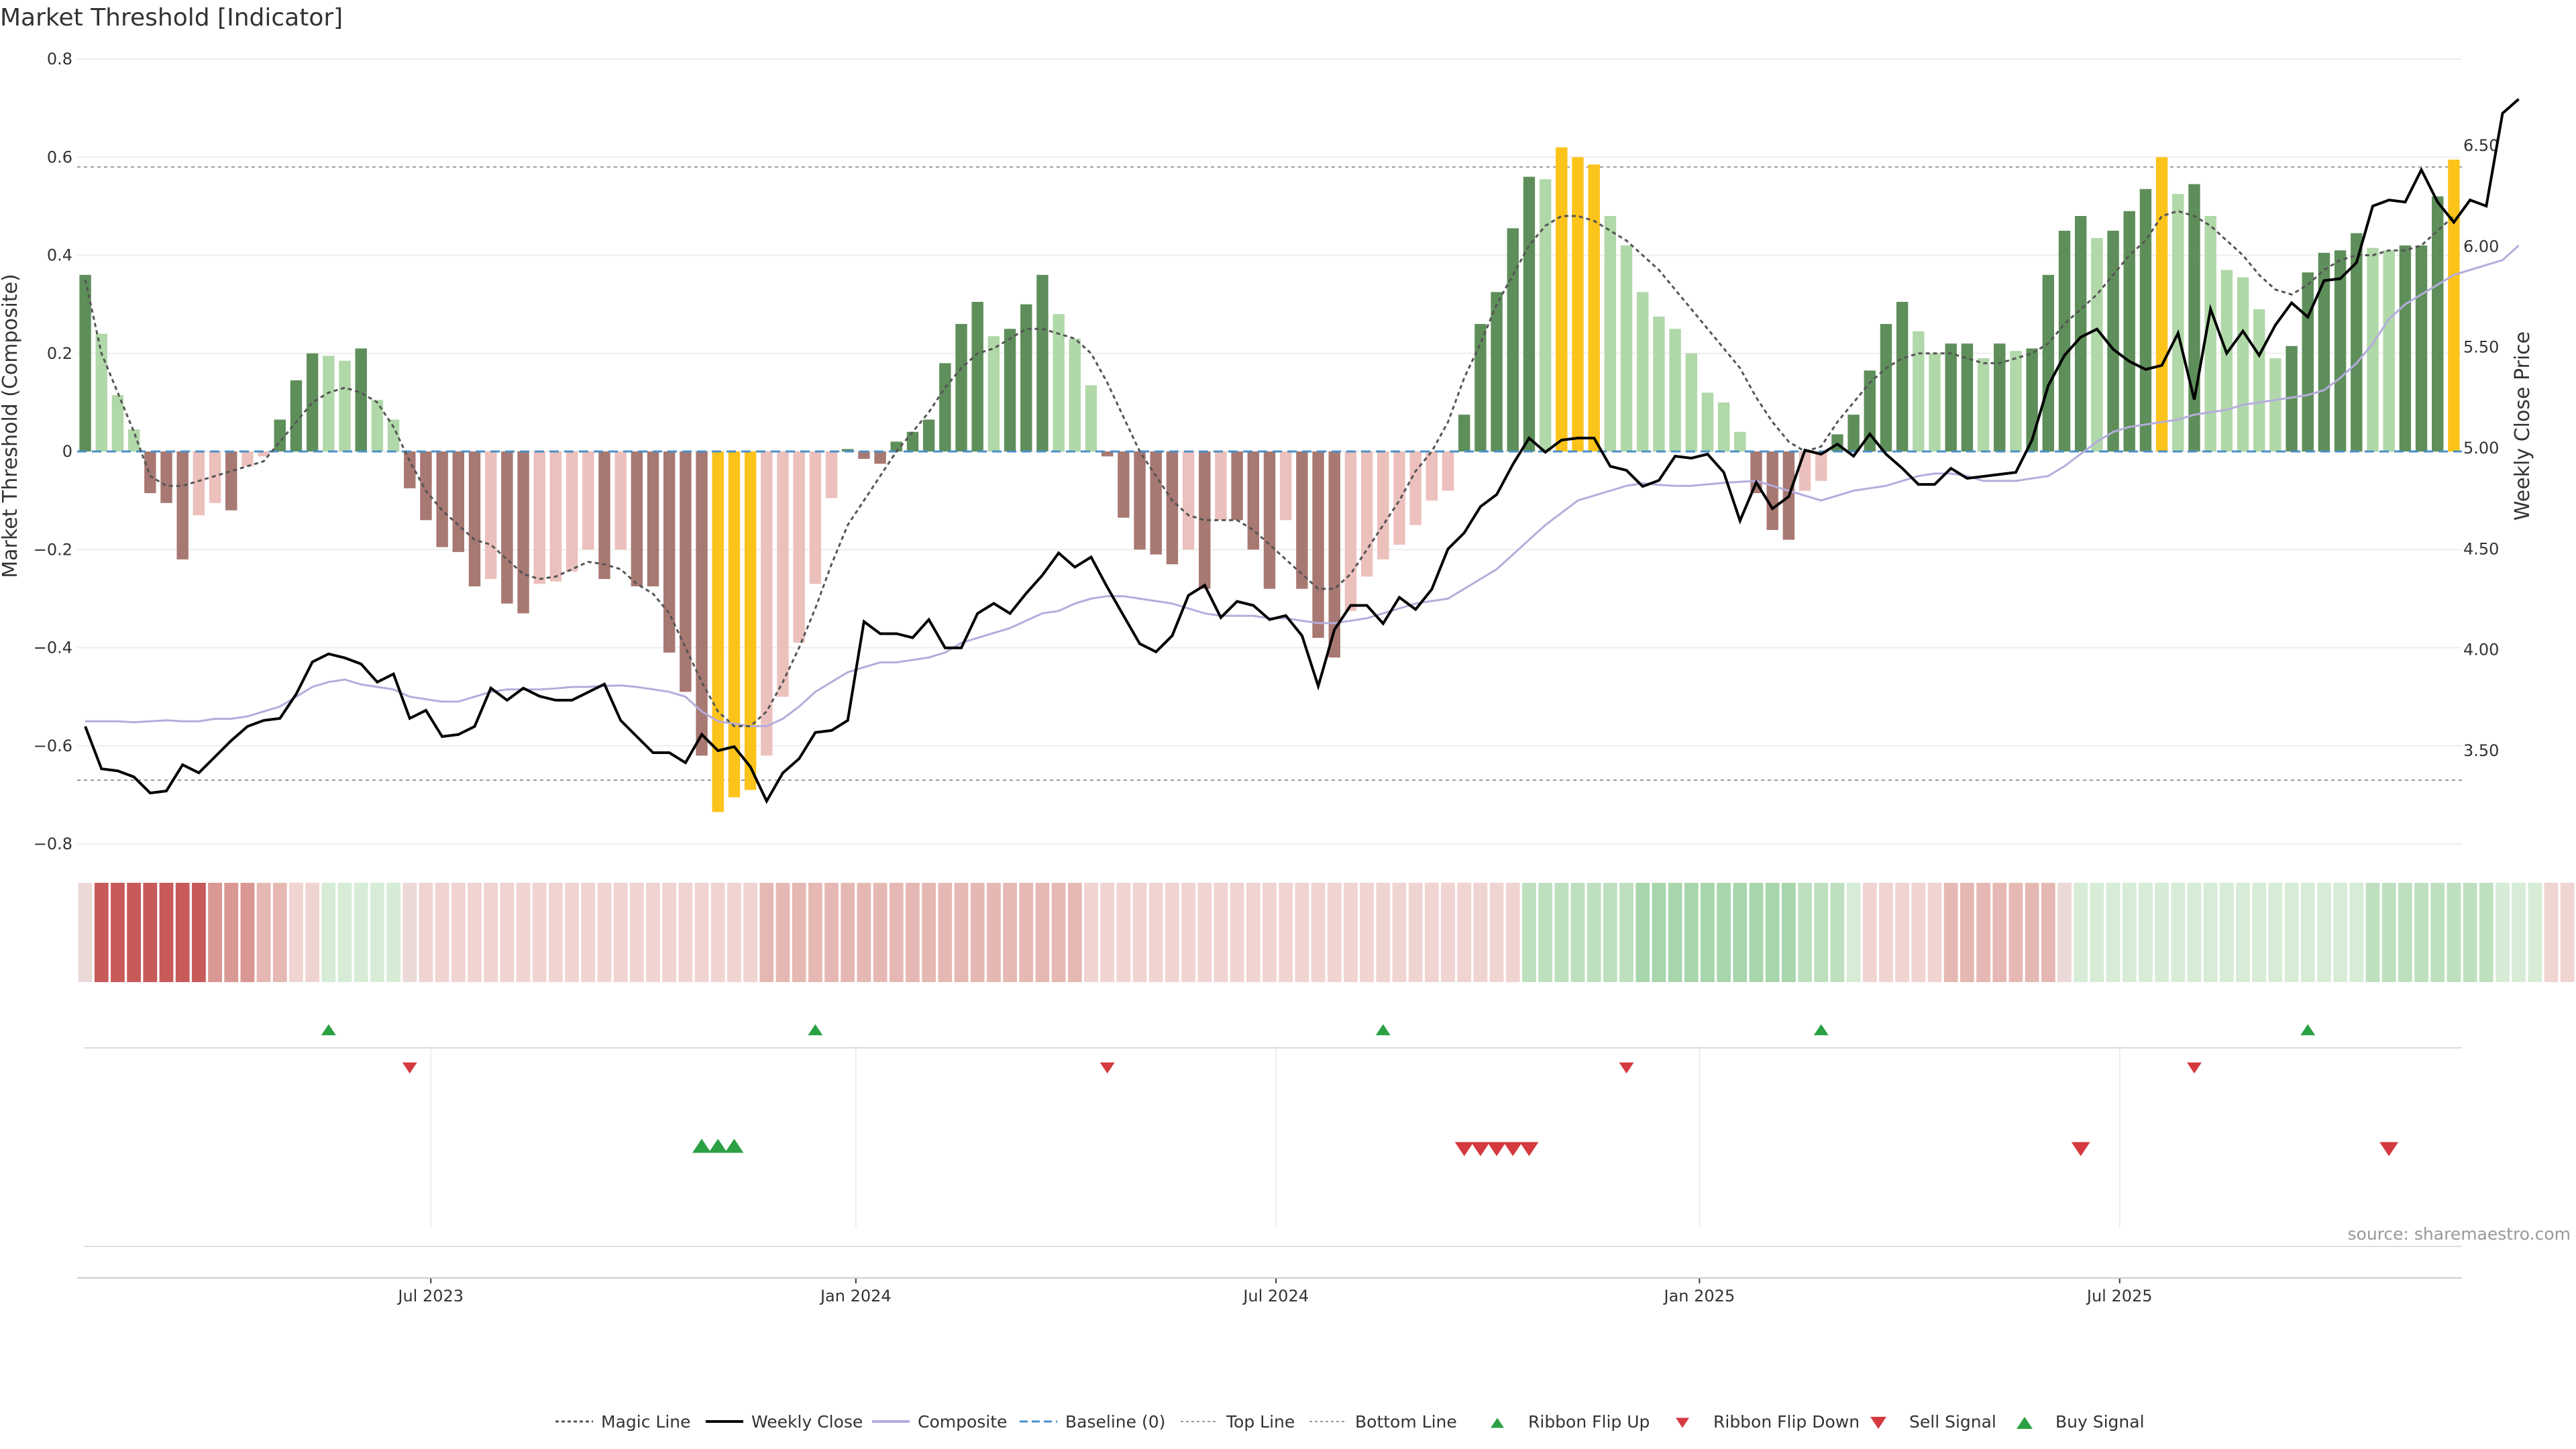 The image size is (2576, 1449). Describe the element at coordinates (11, 426) in the screenshot. I see `y-axis-label: Market Threshold (Composite)` at that location.